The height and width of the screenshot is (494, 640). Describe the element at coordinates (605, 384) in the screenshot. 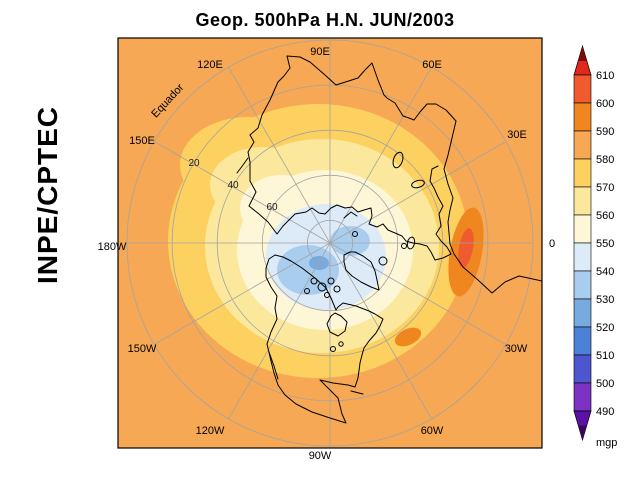

I see `colorbar-tick-500: 500` at that location.